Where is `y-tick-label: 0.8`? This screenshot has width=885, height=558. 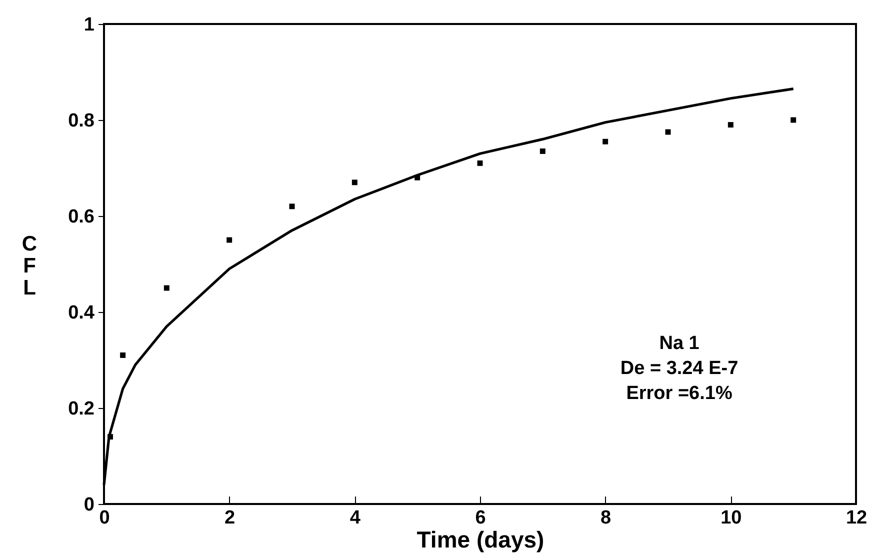
y-tick-label: 0.8 is located at coordinates (81, 121).